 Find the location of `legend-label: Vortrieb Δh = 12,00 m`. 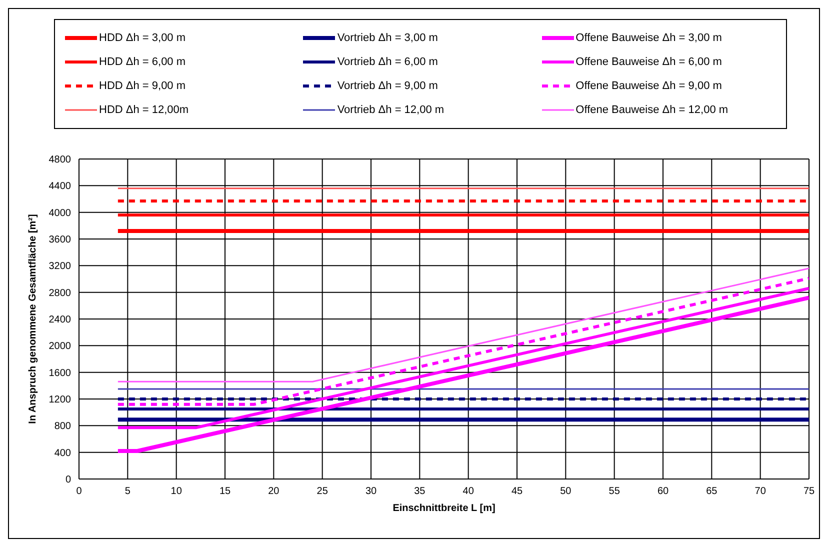

legend-label: Vortrieb Δh = 12,00 m is located at coordinates (390, 110).